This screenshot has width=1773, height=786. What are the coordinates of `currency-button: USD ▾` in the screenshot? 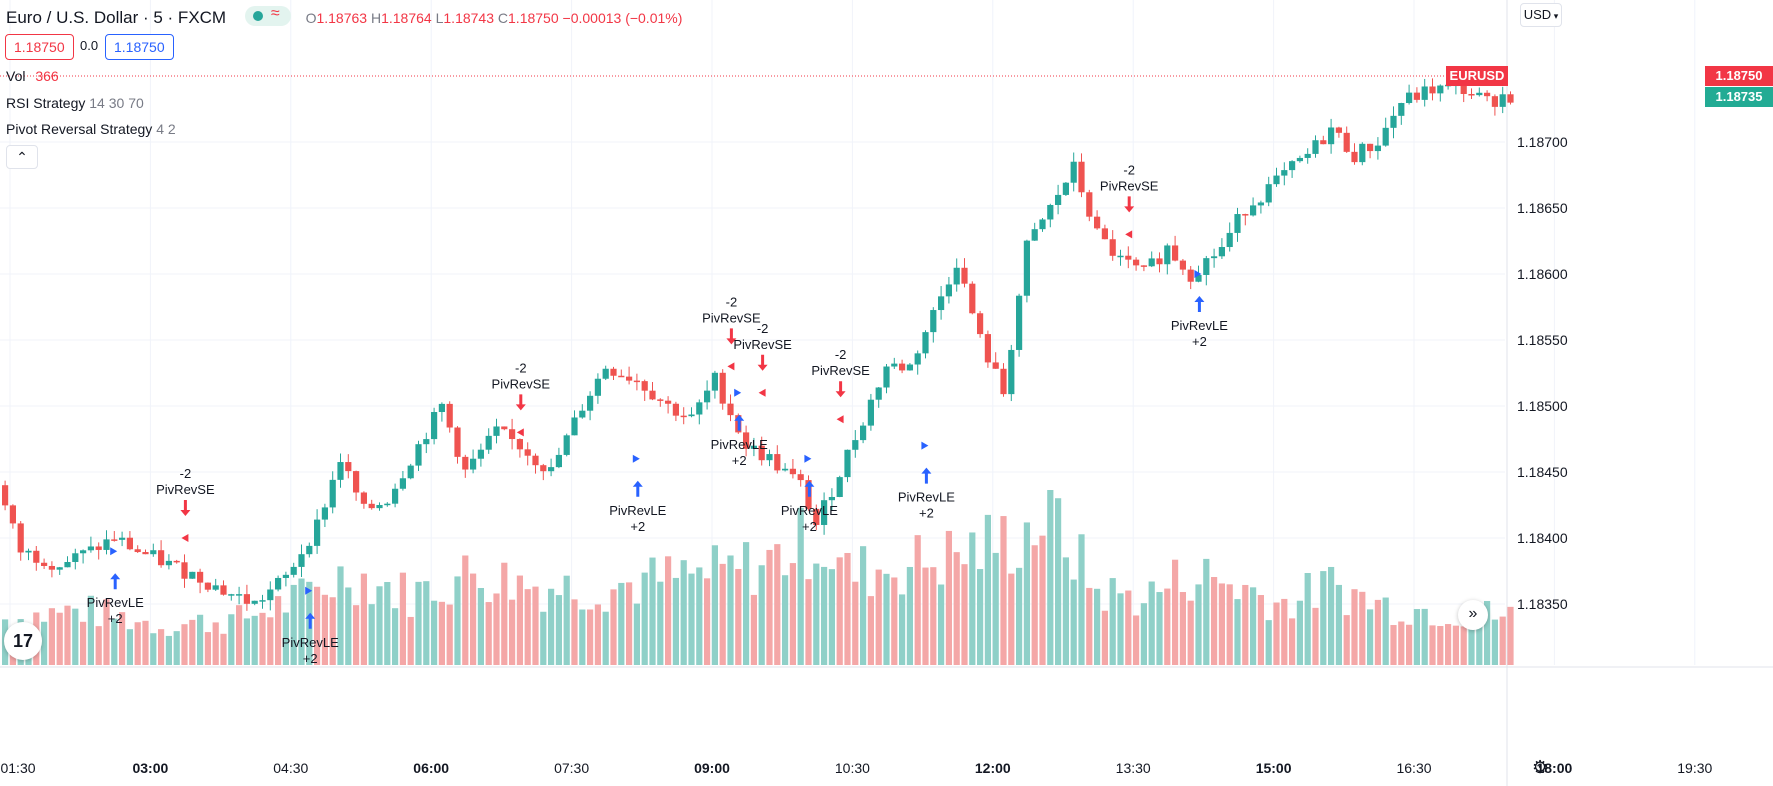 It's located at (1541, 15).